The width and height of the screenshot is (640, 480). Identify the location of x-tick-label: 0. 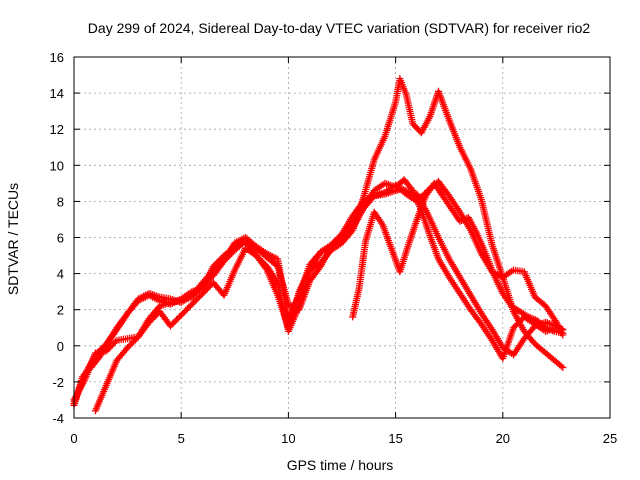
(73, 438).